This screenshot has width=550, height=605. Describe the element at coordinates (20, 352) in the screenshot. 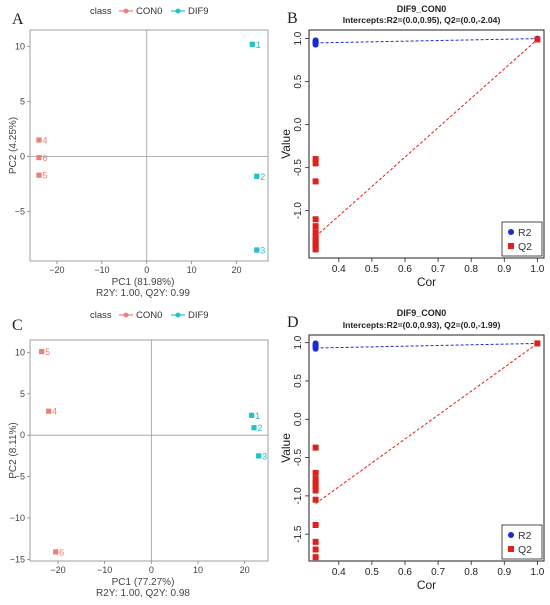

I see `y-tick-label: 10` at that location.